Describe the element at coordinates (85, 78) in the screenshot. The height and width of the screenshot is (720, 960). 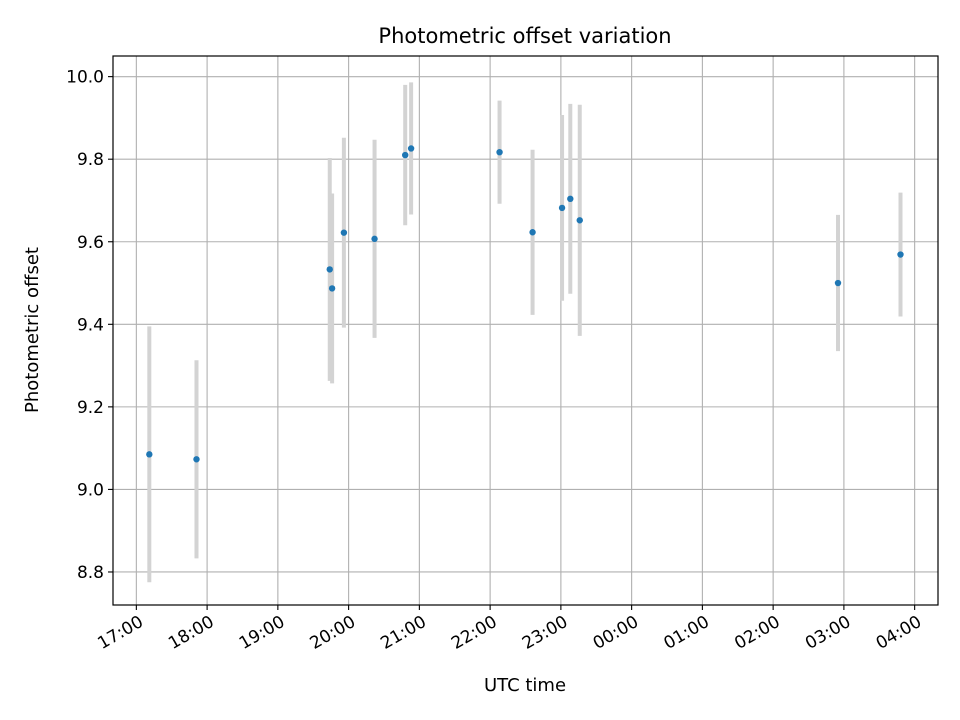
I see `y-tick-label: 10.0` at that location.